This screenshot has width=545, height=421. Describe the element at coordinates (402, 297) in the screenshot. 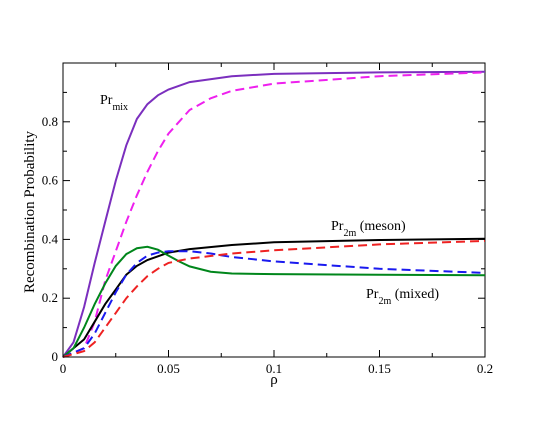

I see `annotation-pr-2m-mixed: Pr2m (mixed)` at that location.